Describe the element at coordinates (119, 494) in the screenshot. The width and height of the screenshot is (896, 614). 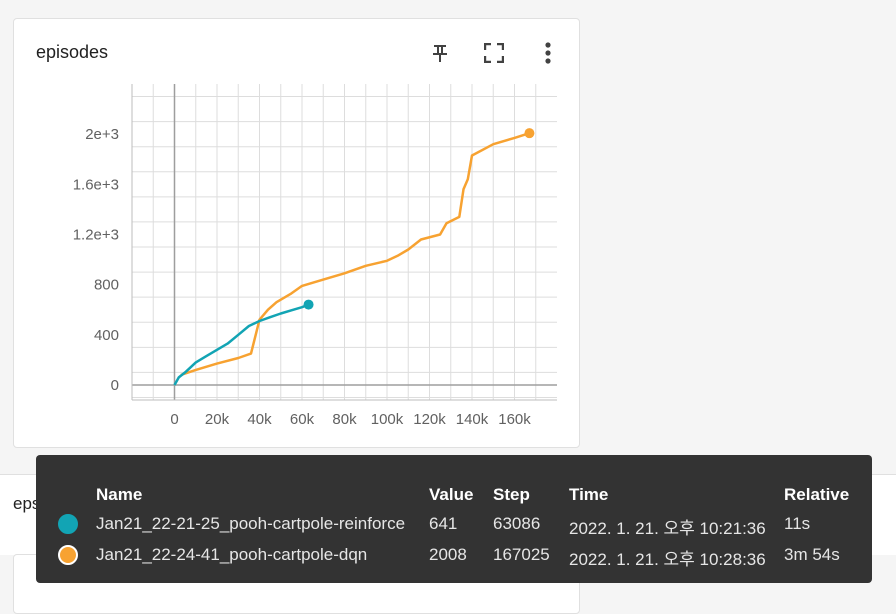
I see `header-name: Name` at that location.